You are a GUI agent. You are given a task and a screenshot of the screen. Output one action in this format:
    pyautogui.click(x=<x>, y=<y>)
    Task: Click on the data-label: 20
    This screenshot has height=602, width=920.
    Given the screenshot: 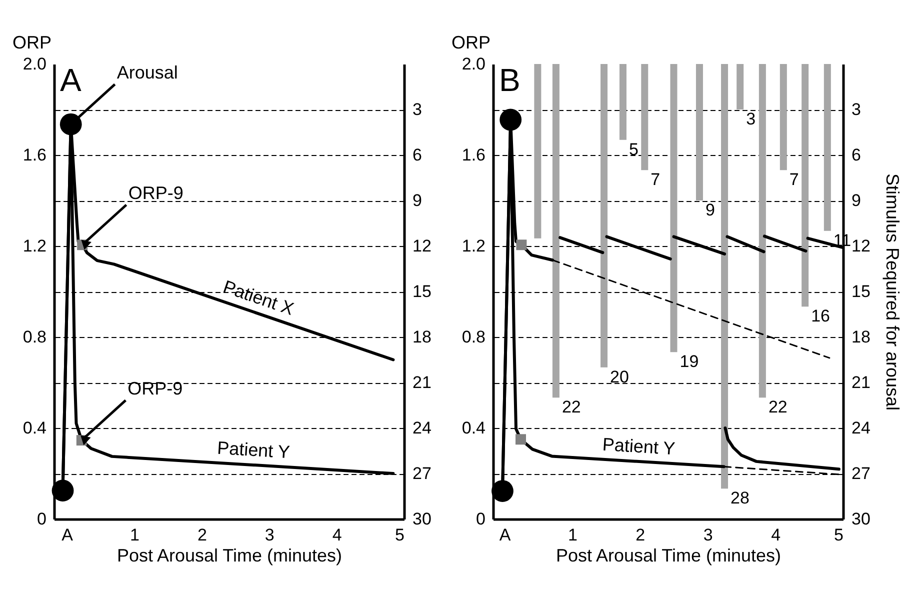 What is the action you would take?
    pyautogui.click(x=619, y=376)
    